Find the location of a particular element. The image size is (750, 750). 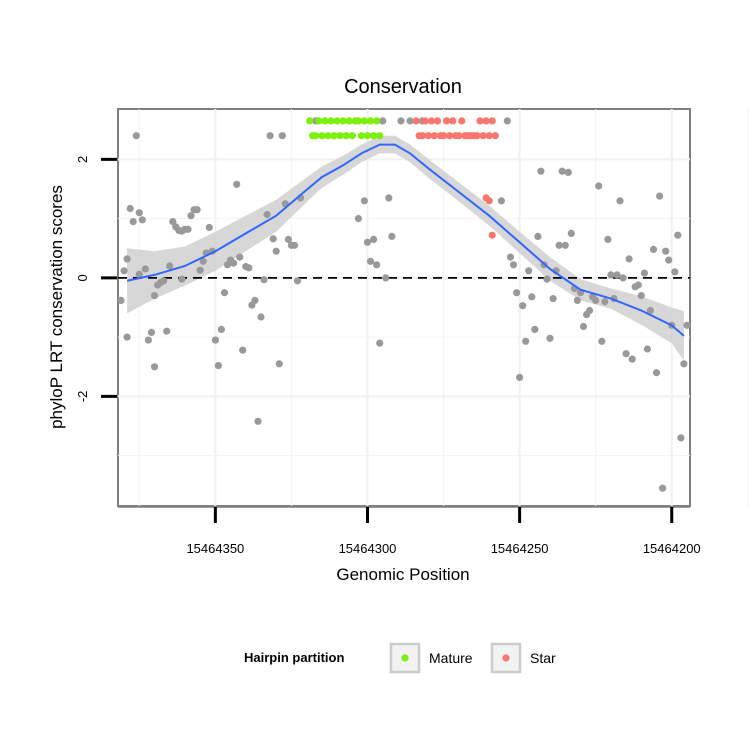

legend-entry-mature: Mature is located at coordinates (431, 658).